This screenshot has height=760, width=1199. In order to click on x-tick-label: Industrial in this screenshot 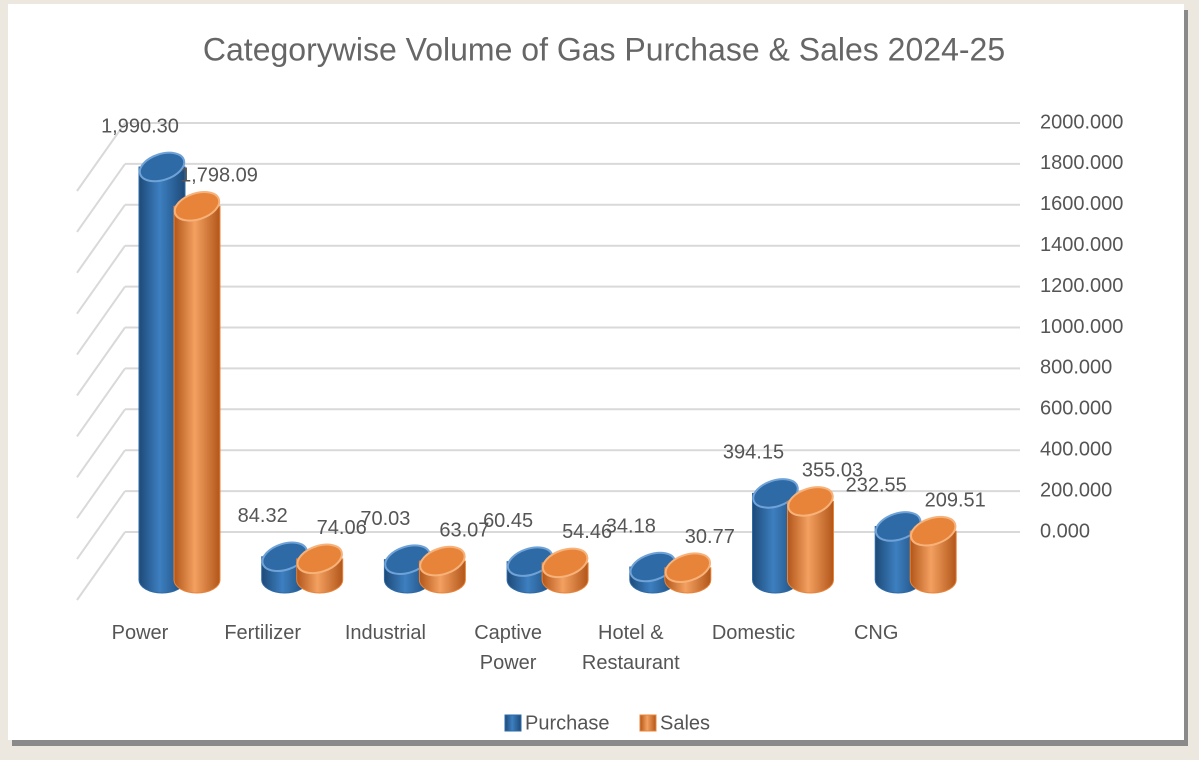, I will do `click(385, 633)`.